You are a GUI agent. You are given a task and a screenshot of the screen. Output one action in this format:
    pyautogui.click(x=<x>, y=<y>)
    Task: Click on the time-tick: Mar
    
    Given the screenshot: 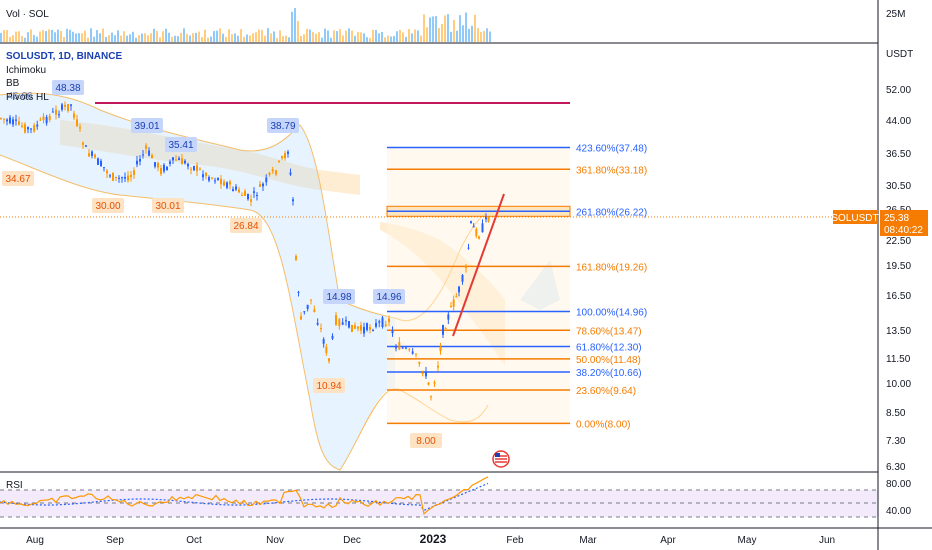 What is the action you would take?
    pyautogui.click(x=588, y=540)
    